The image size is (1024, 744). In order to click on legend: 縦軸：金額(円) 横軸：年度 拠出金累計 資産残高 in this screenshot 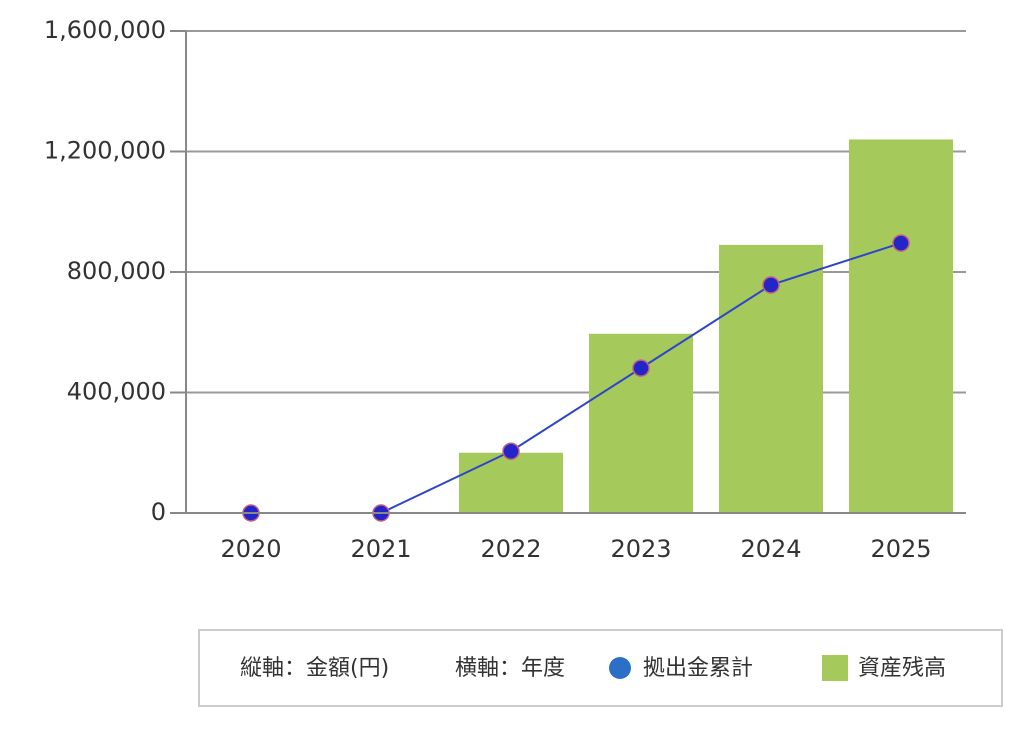, I will do `click(600, 668)`.